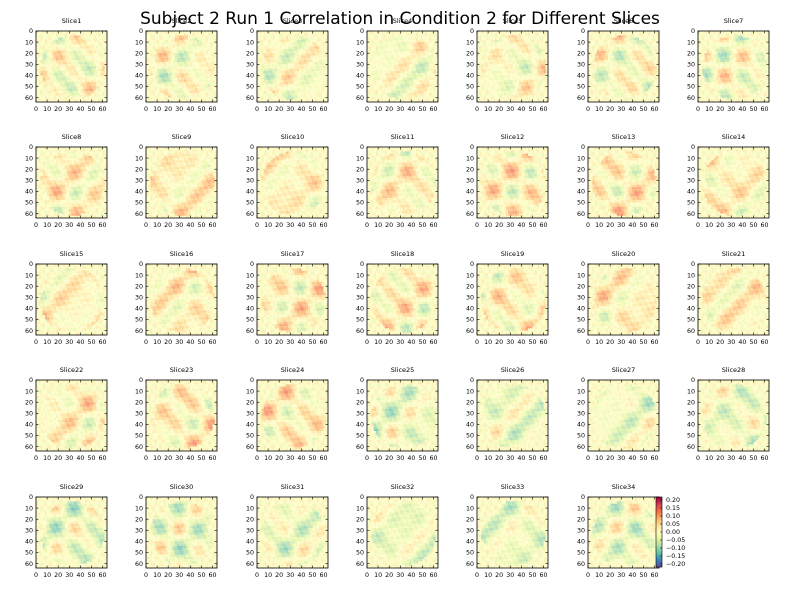  I want to click on x-tick-label: 40, so click(301, 109).